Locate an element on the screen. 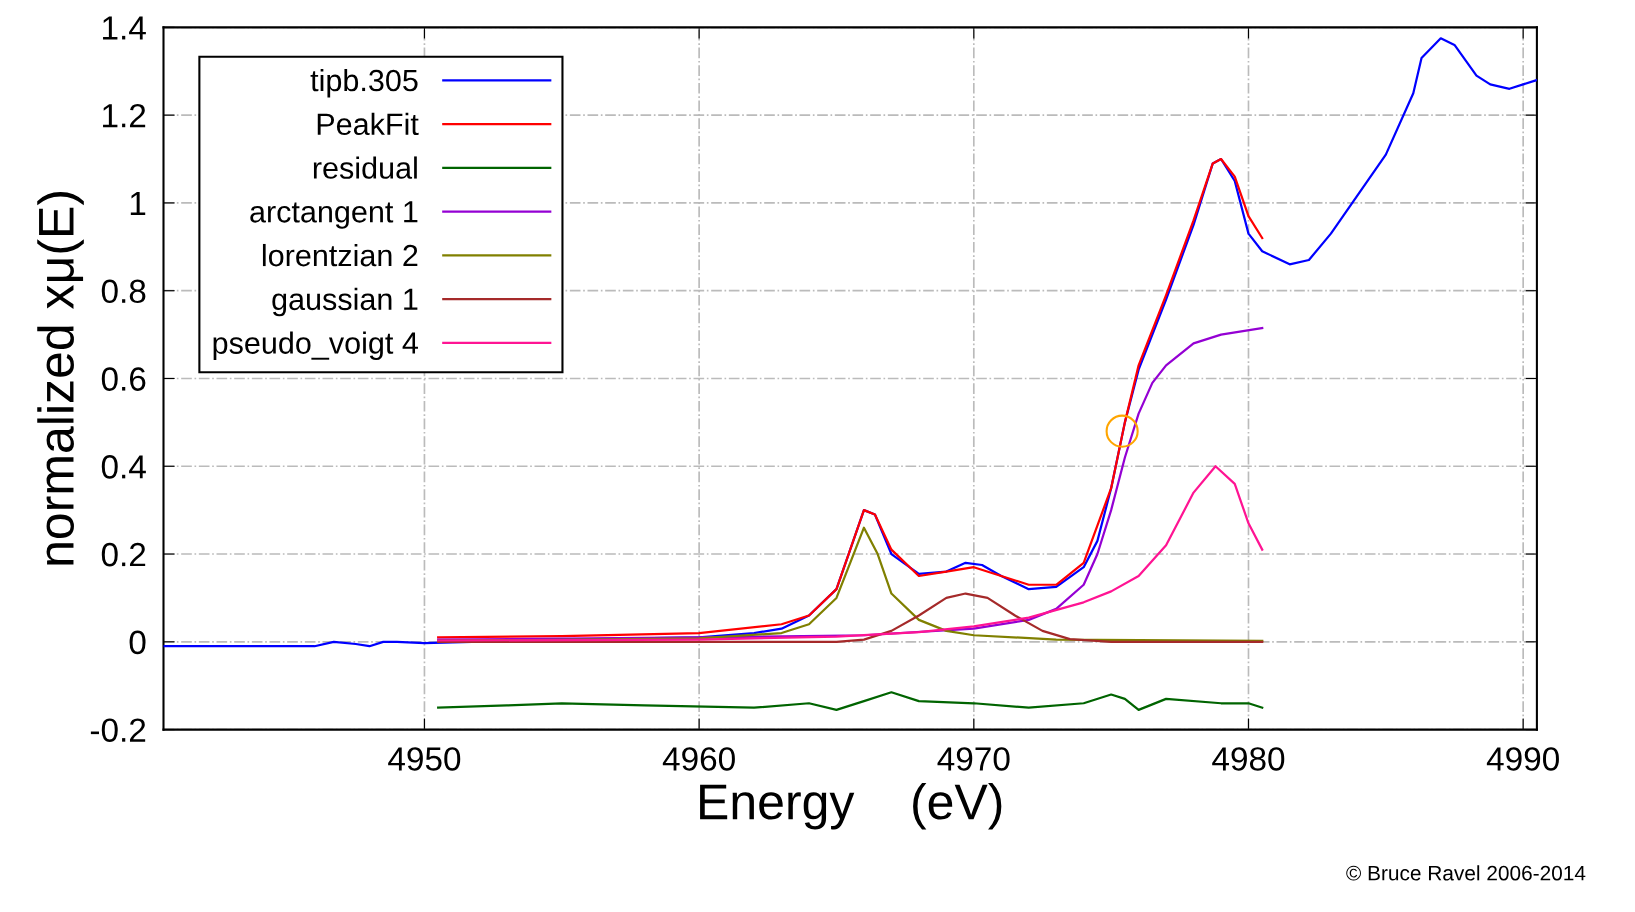 This screenshot has height=912, width=1635. x-axis-title: Energy (eV) is located at coordinates (851, 806).